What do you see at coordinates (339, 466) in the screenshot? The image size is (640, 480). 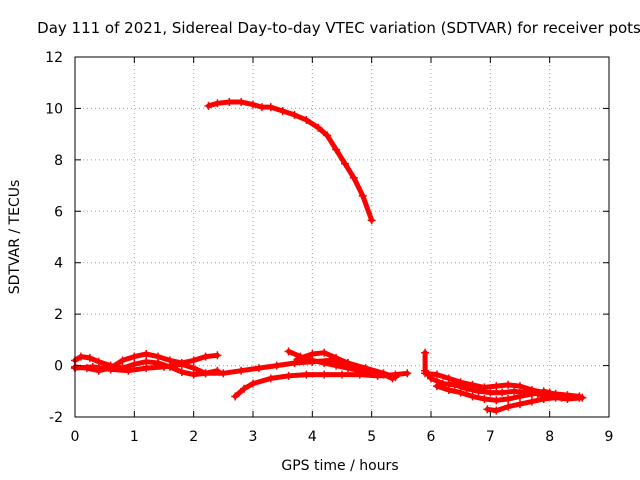 I see `x-axis-label: GPS time / hours` at bounding box center [339, 466].